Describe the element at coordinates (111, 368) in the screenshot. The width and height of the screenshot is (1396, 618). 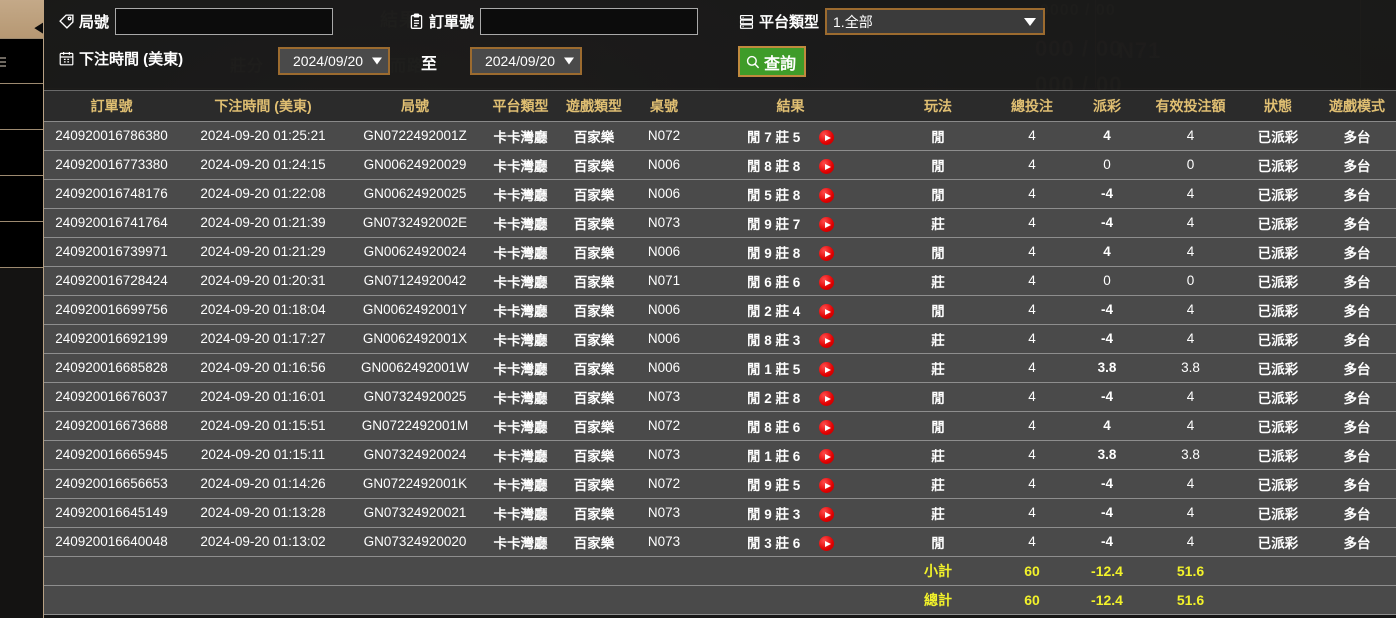
I see `cell-order-no: 240920016685828` at that location.